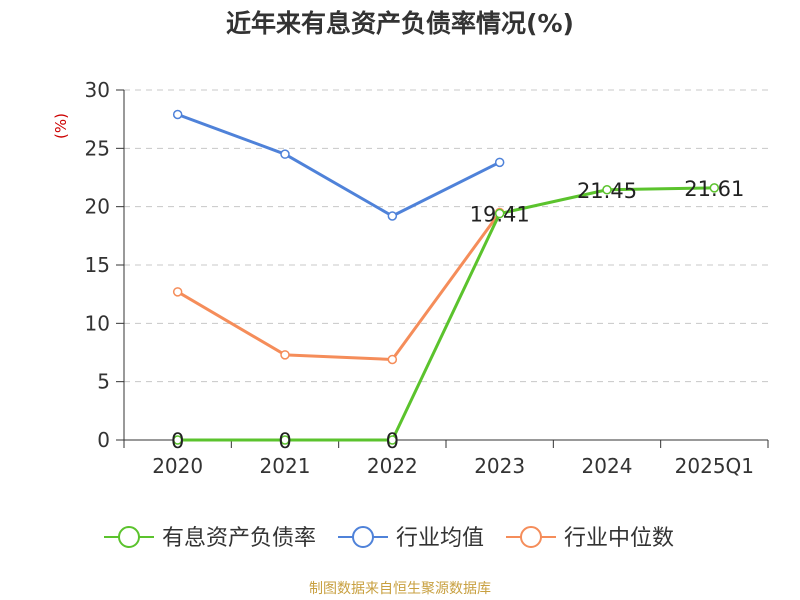  Describe the element at coordinates (103, 440) in the screenshot. I see `y-tick-label: 0` at that location.